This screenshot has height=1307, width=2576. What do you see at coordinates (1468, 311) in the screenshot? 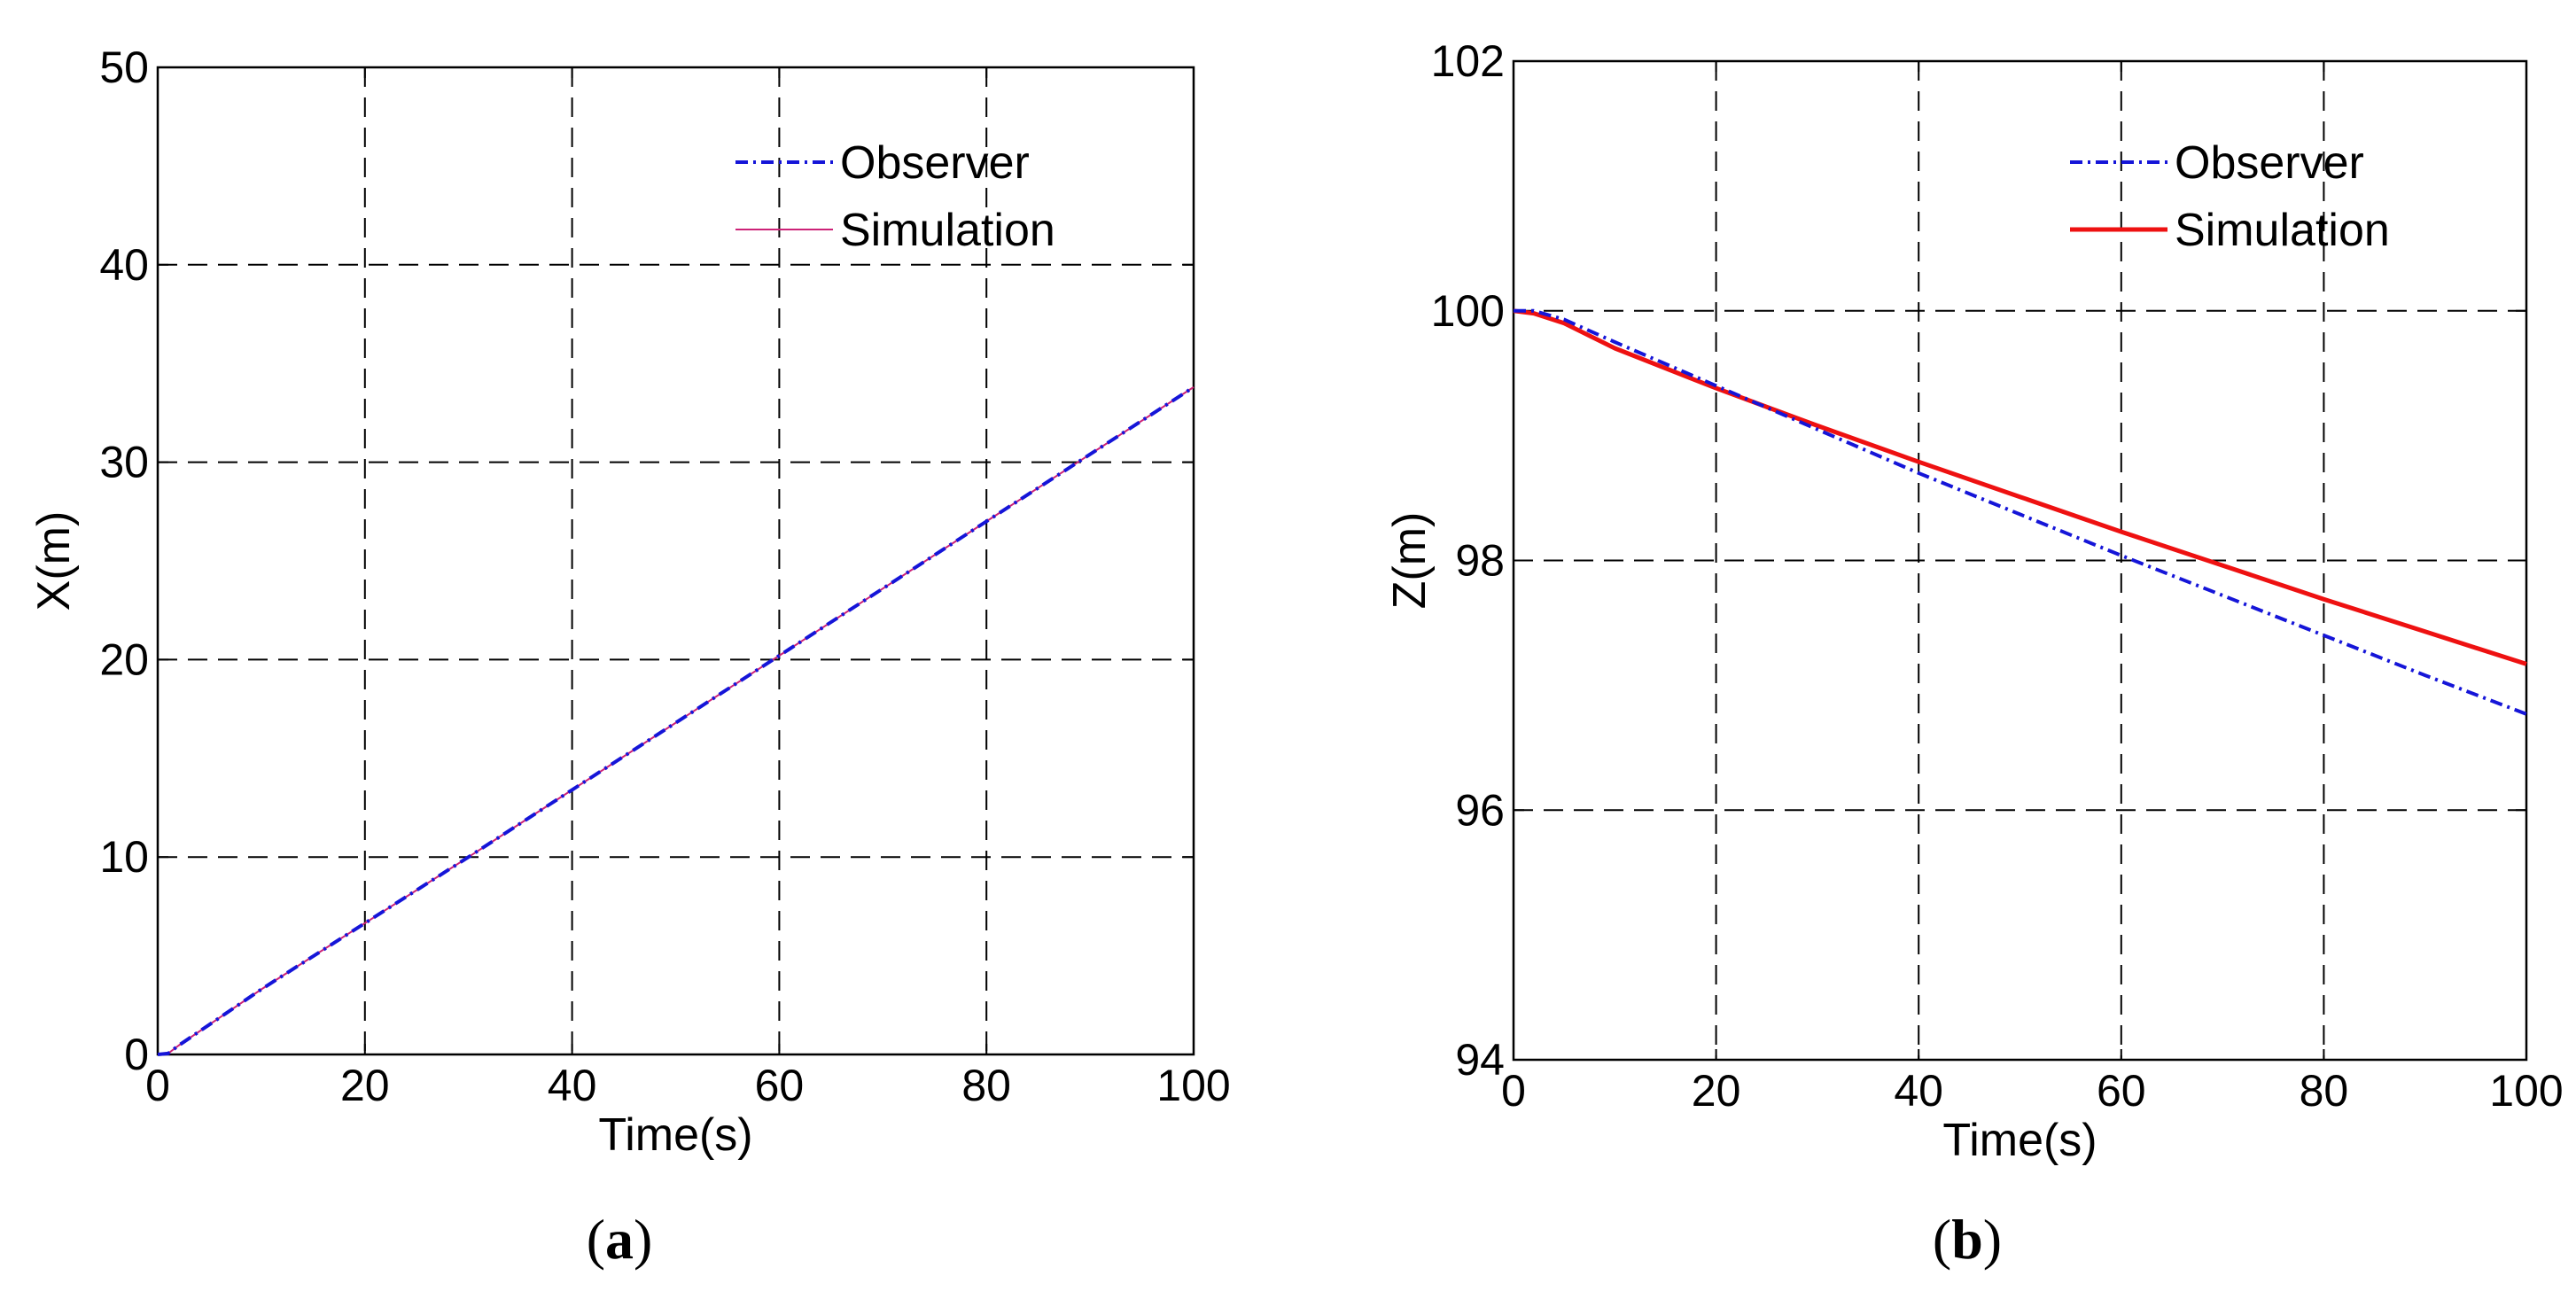
I see `y-tick-label: 100` at bounding box center [1468, 311].